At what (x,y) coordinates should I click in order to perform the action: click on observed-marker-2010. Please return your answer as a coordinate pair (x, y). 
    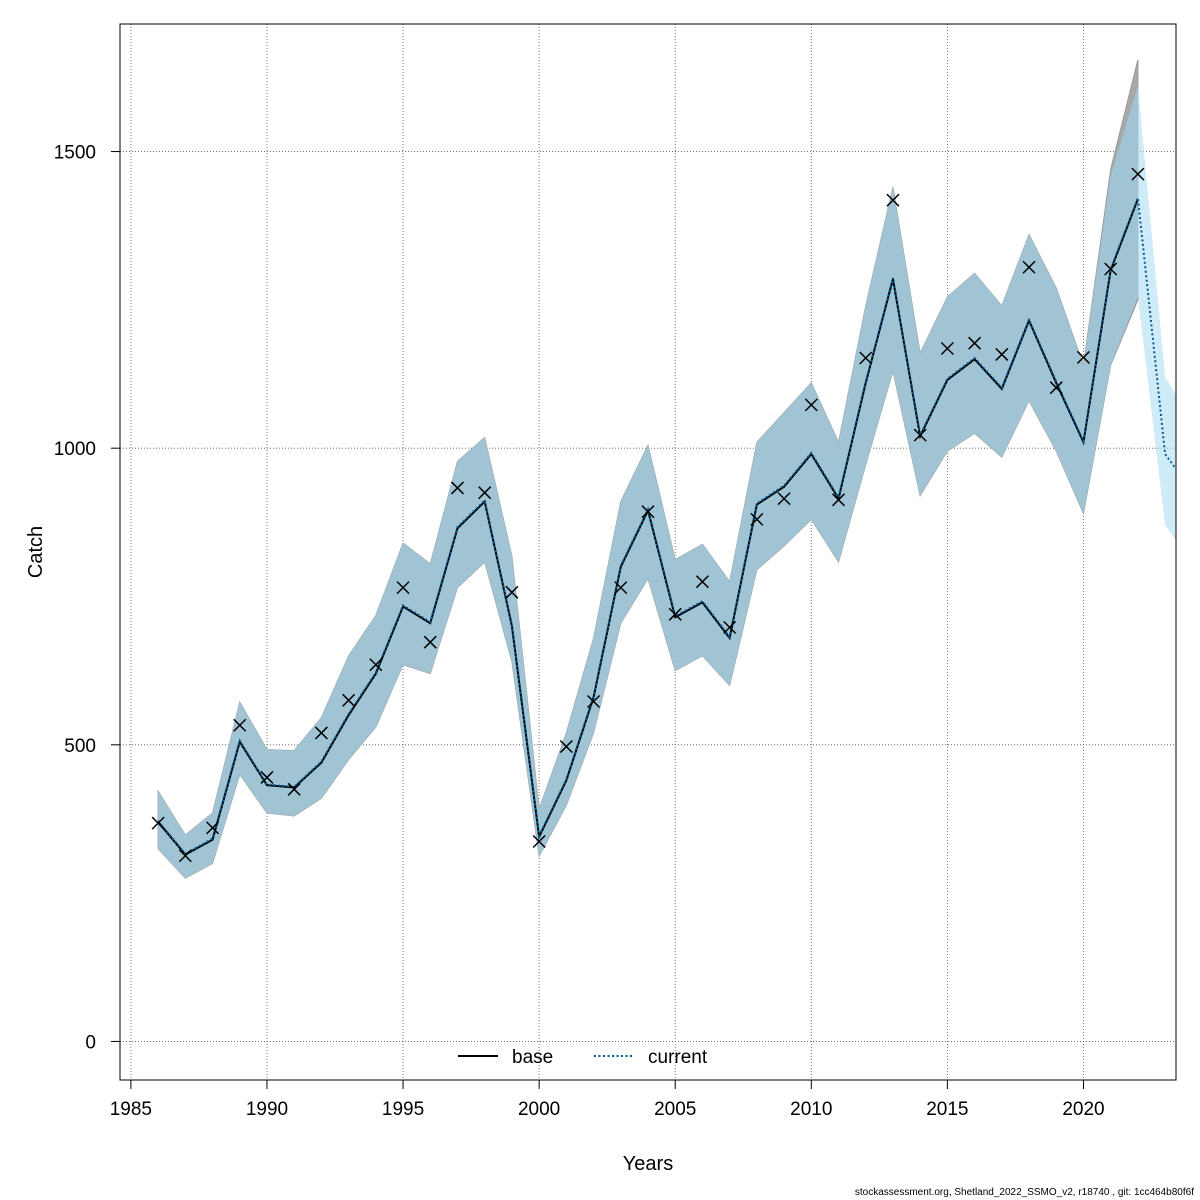
    Looking at the image, I should click on (811, 405).